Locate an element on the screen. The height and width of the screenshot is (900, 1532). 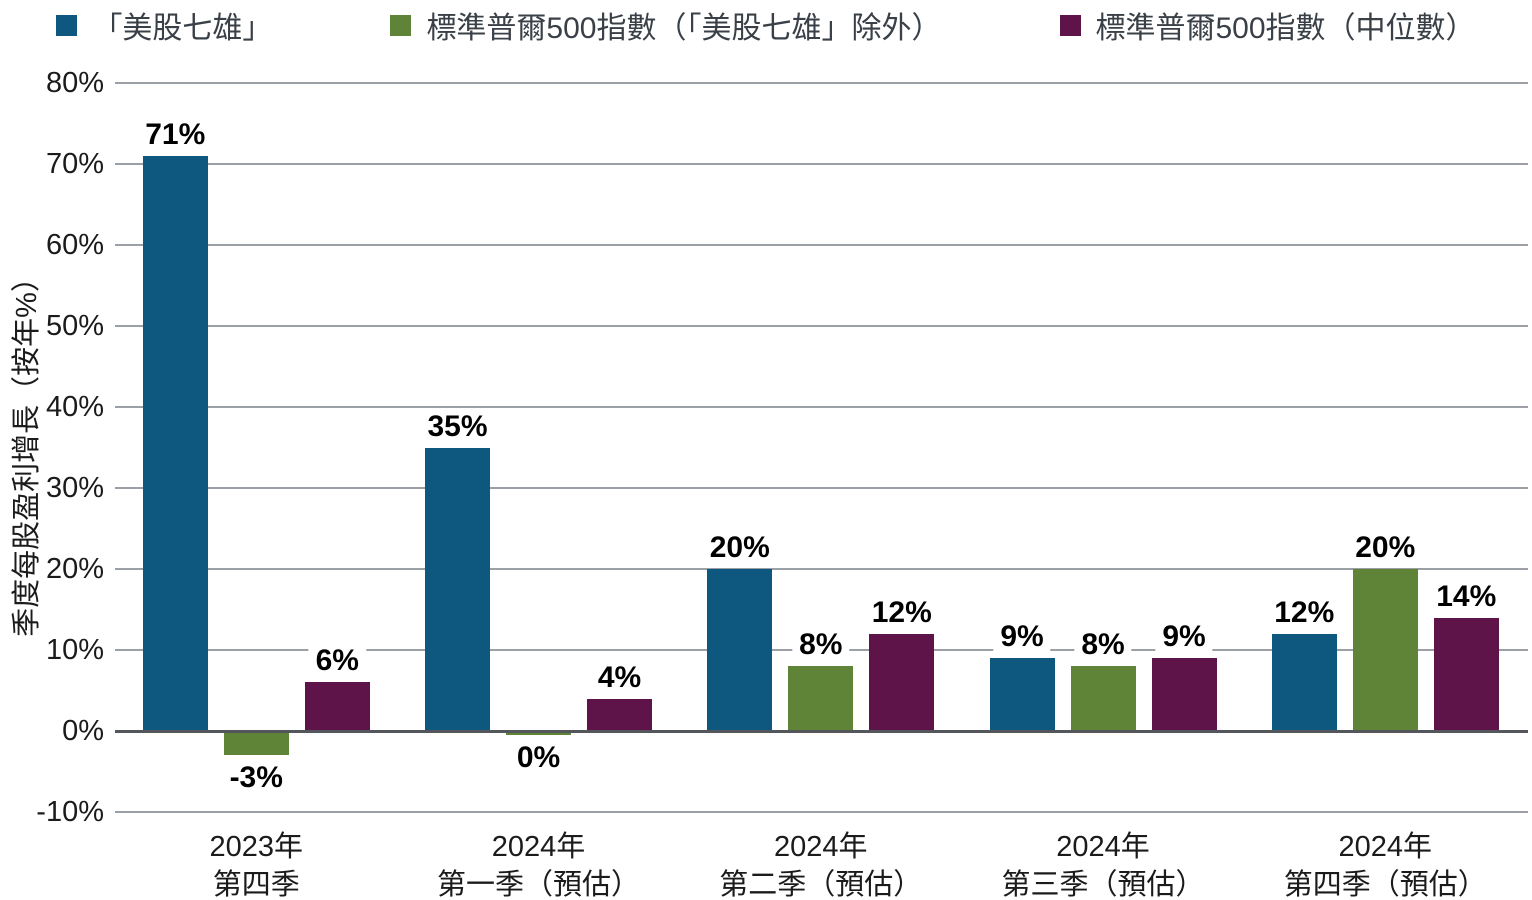
x-axis-label-line: 第三季（預估） is located at coordinates (1103, 884).